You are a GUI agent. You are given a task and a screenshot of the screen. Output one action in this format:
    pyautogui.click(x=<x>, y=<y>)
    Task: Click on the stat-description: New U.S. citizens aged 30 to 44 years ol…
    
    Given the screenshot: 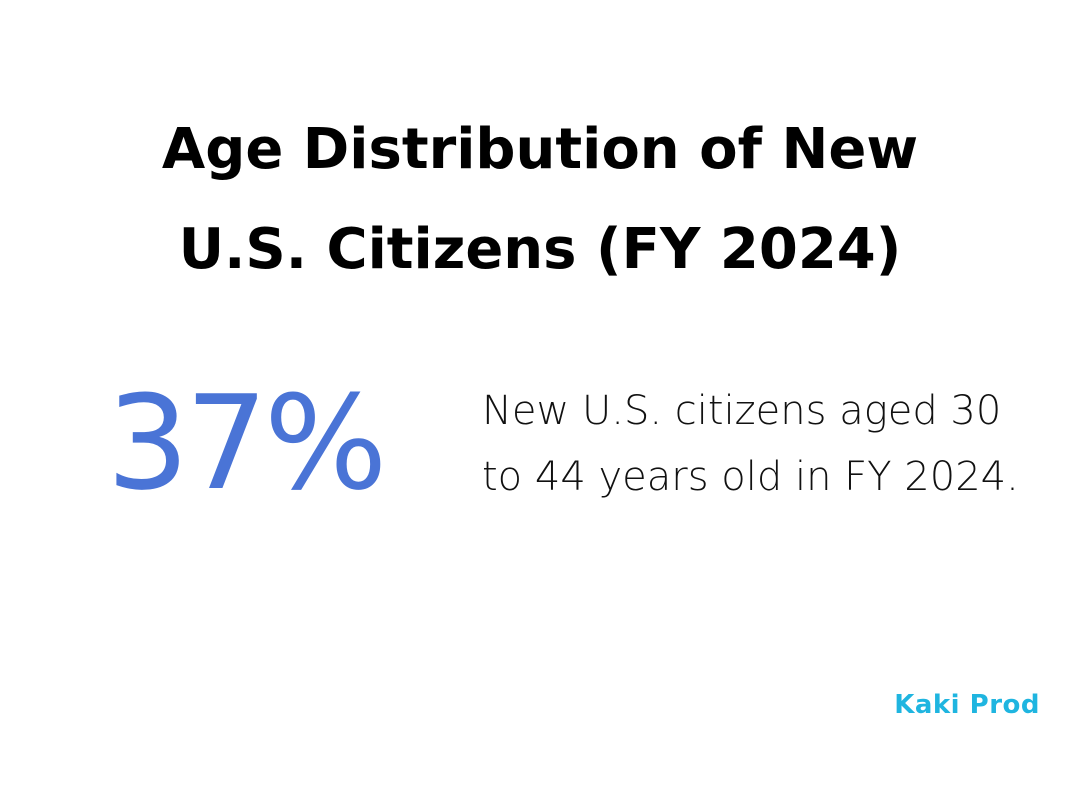 What is the action you would take?
    pyautogui.click(x=750, y=444)
    